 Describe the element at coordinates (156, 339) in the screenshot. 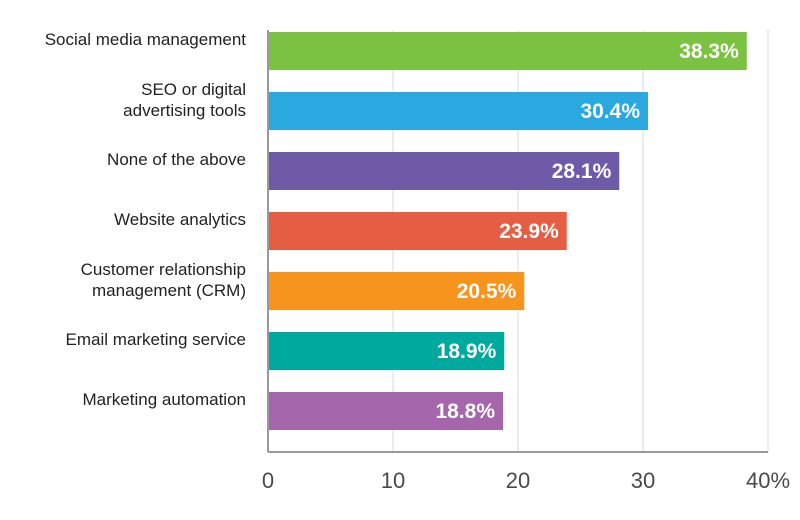

I see `category-label-5: Email marketing service` at that location.